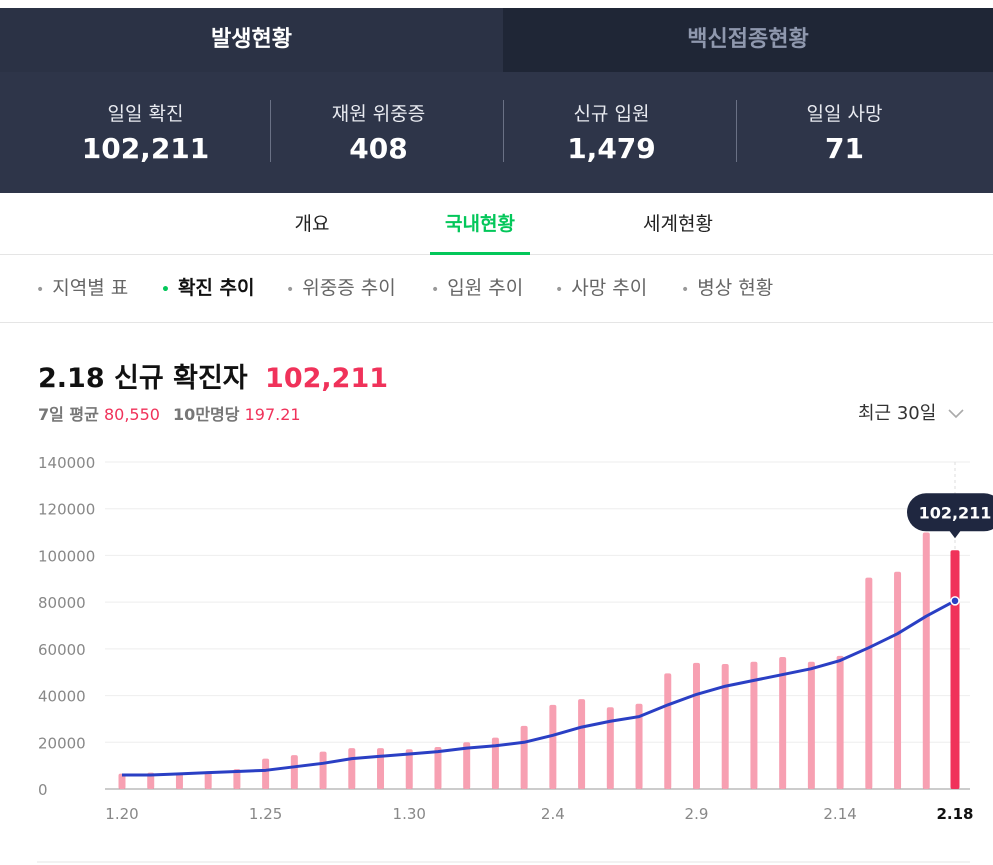 The image size is (993, 865). I want to click on sub-tab: 사망 추이, so click(601, 289).